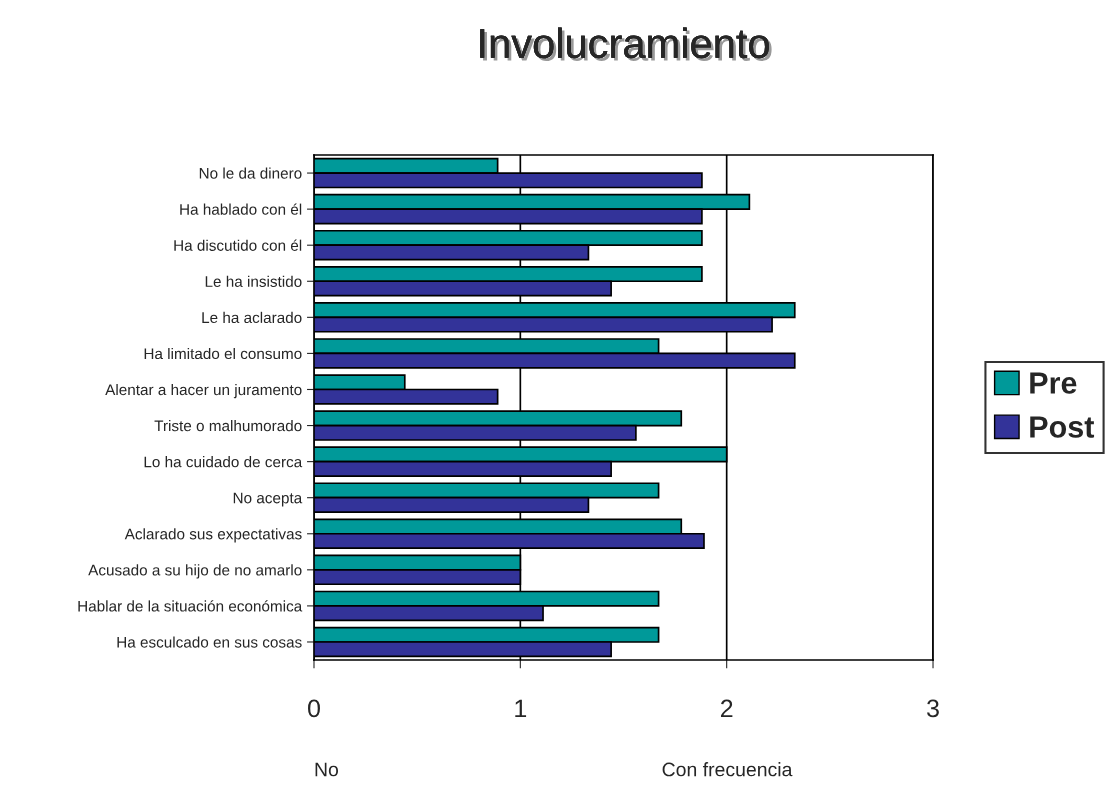 The width and height of the screenshot is (1119, 795). I want to click on x-tick-label: 3, so click(933, 708).